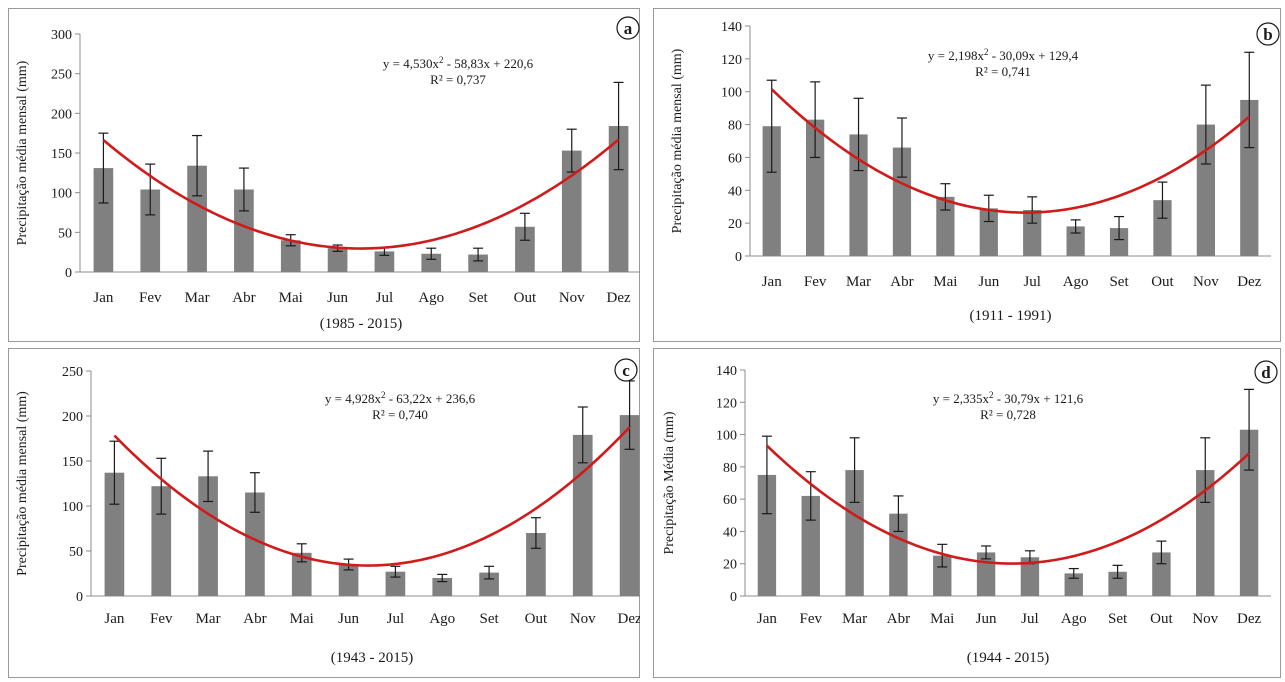  I want to click on r-squared-label: R² = 0,740, so click(400, 414).